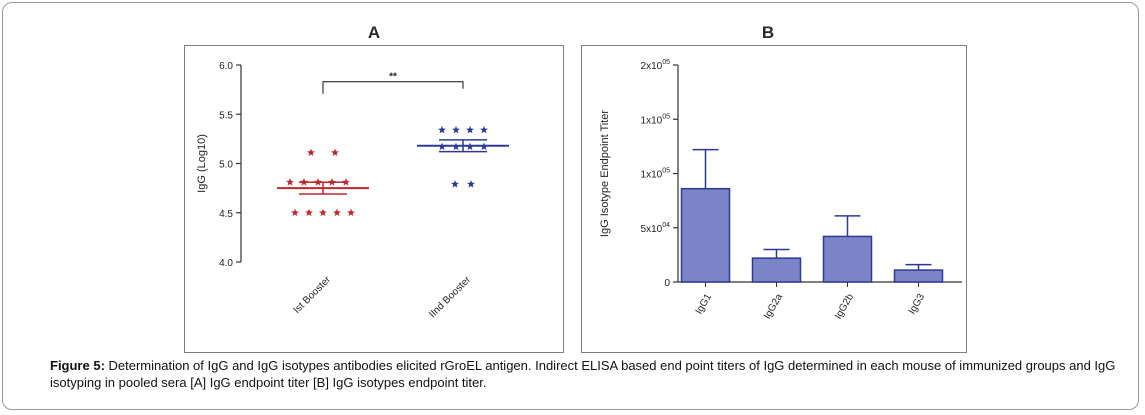  I want to click on y-axis-label: IgG (Log10), so click(202, 163).